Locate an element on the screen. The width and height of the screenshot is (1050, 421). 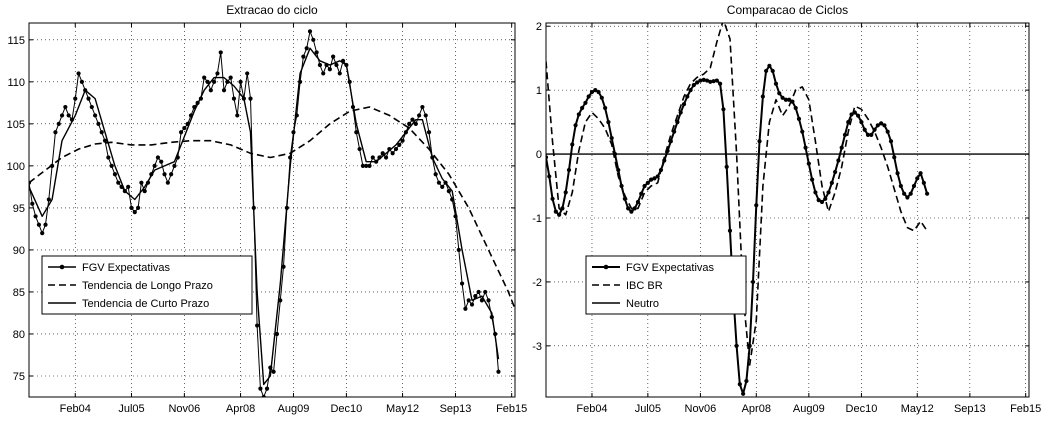
y-tick-label: -1 is located at coordinates (537, 219).